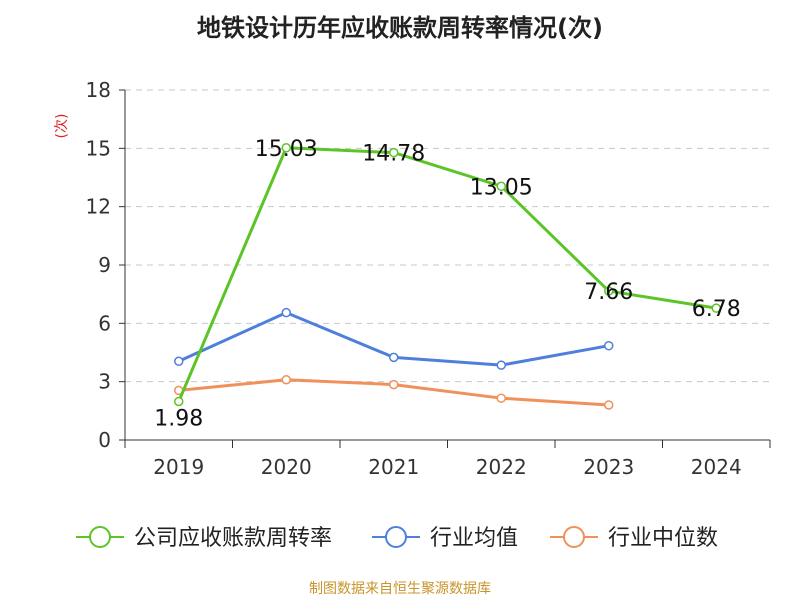 Image resolution: width=800 pixels, height=600 pixels. What do you see at coordinates (474, 538) in the screenshot?
I see `legend-label: 行业均值` at bounding box center [474, 538].